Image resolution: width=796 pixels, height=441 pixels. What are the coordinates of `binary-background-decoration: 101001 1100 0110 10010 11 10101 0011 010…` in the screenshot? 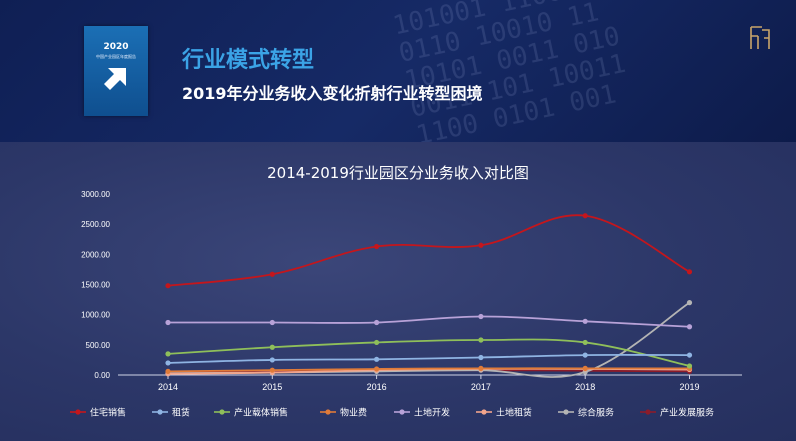 It's located at (509, 71).